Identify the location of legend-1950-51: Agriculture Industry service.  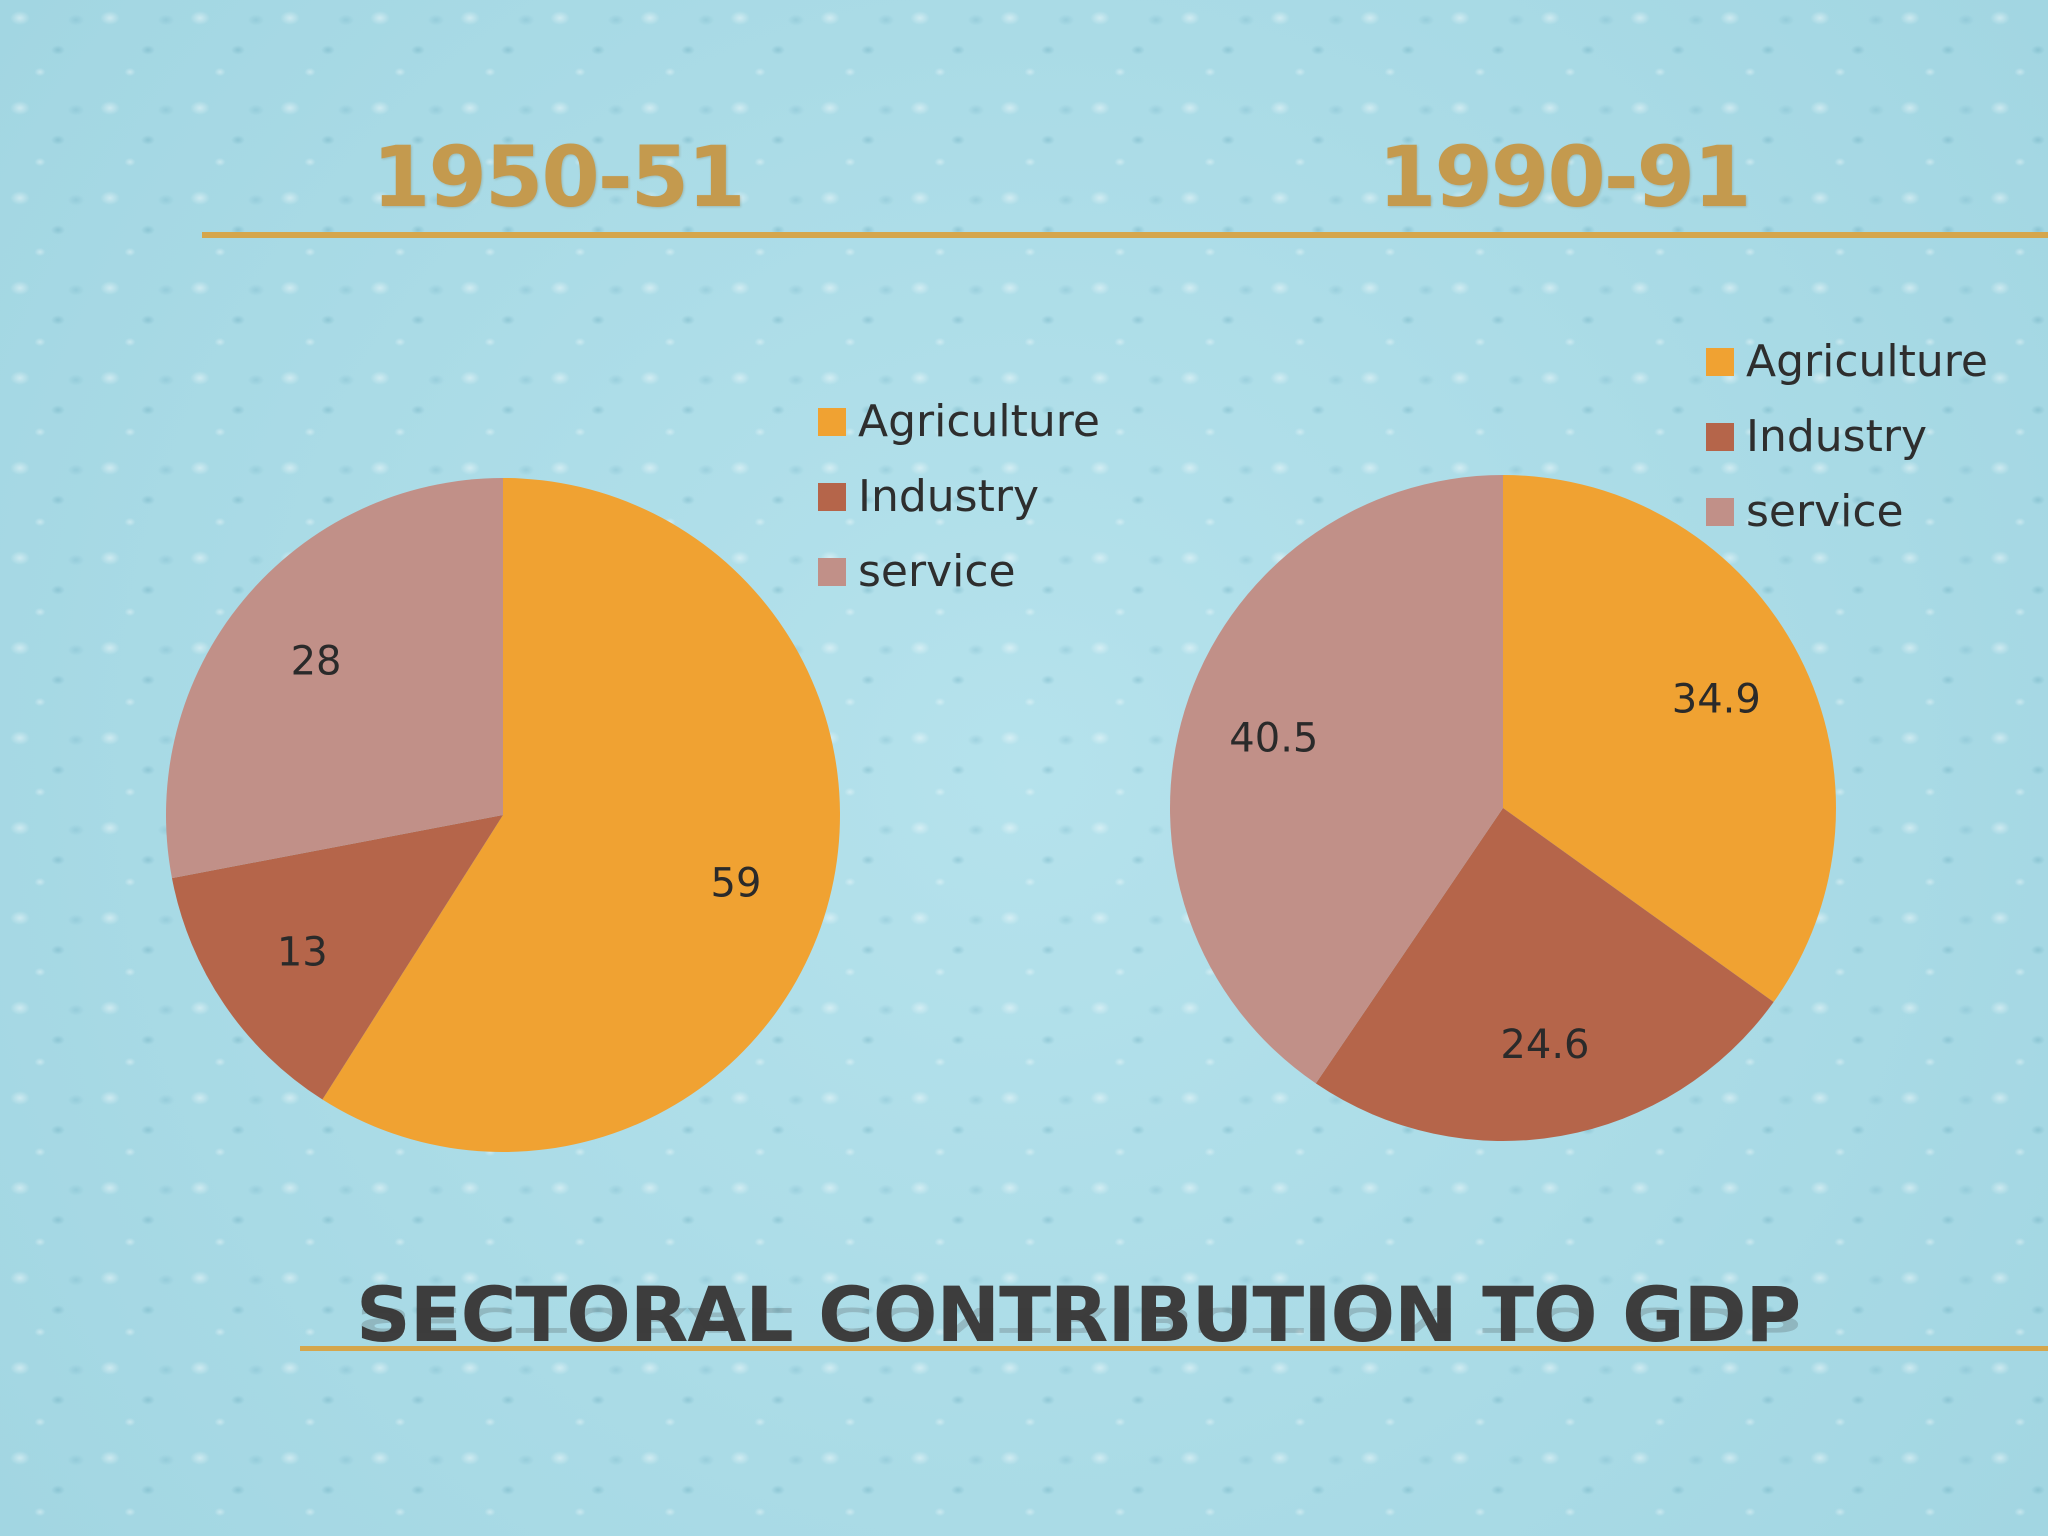
(959, 496).